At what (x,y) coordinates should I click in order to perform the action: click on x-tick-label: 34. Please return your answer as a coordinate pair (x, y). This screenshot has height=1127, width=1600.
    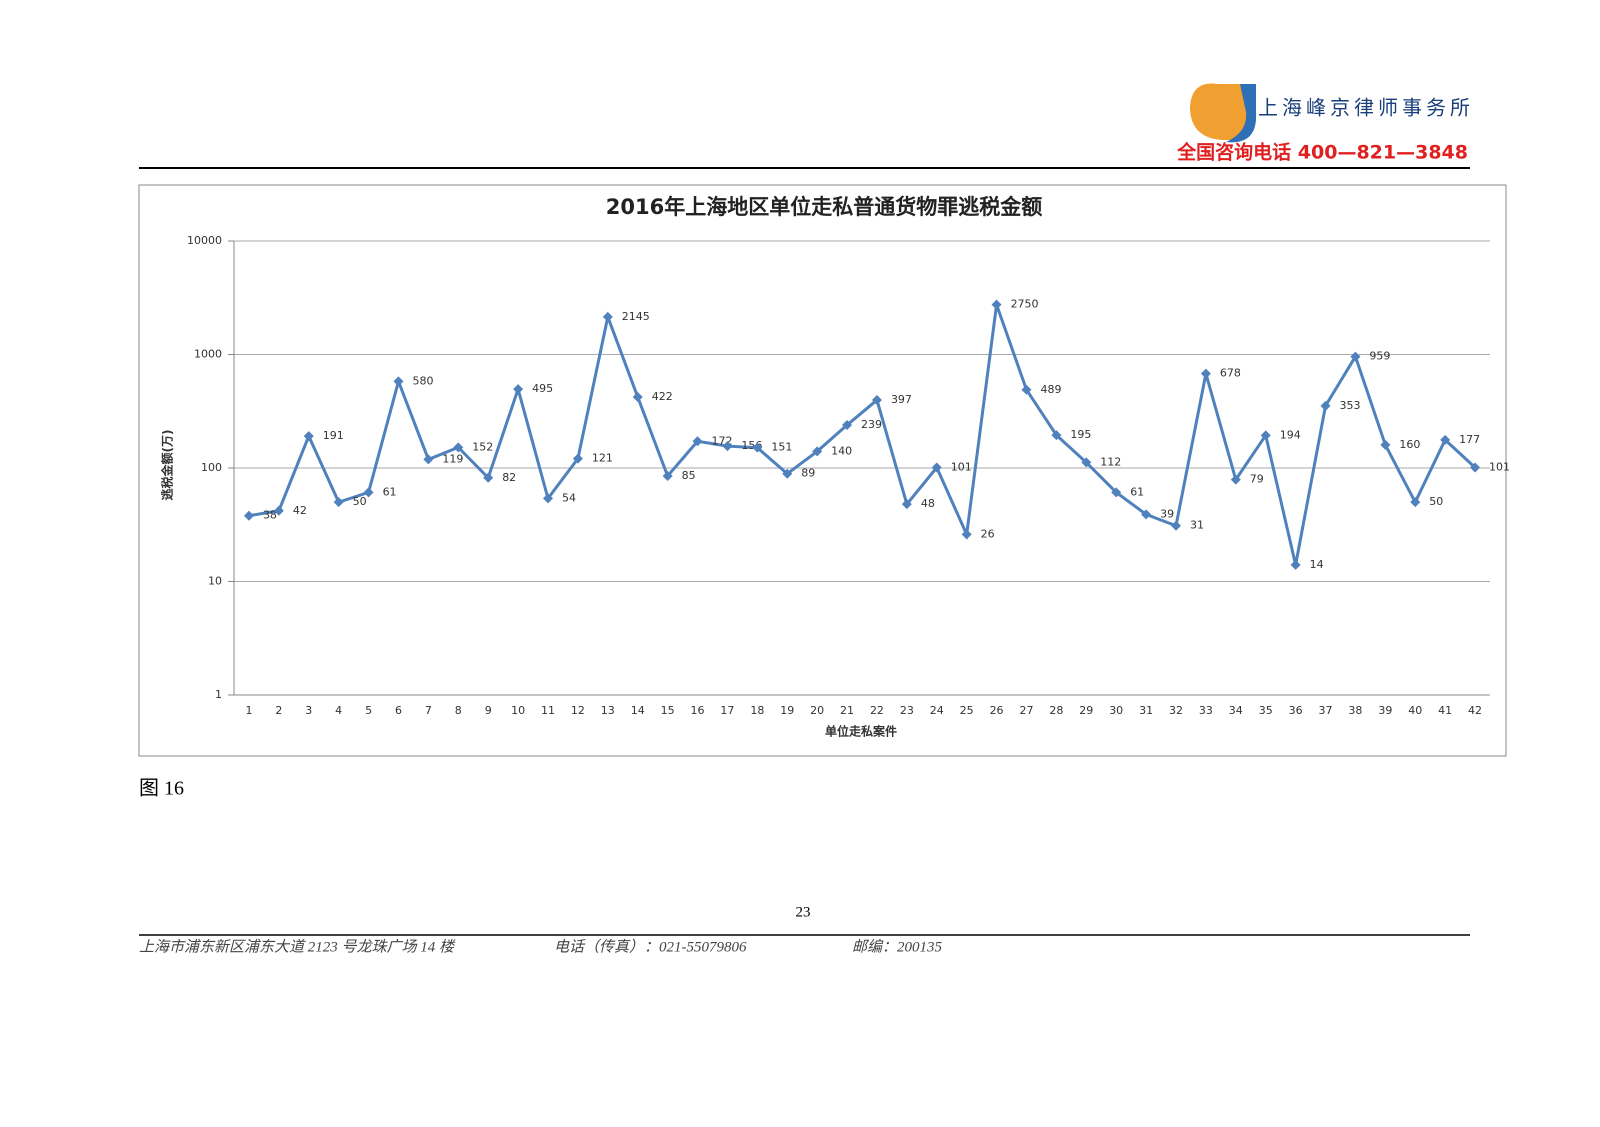
    Looking at the image, I should click on (1236, 710).